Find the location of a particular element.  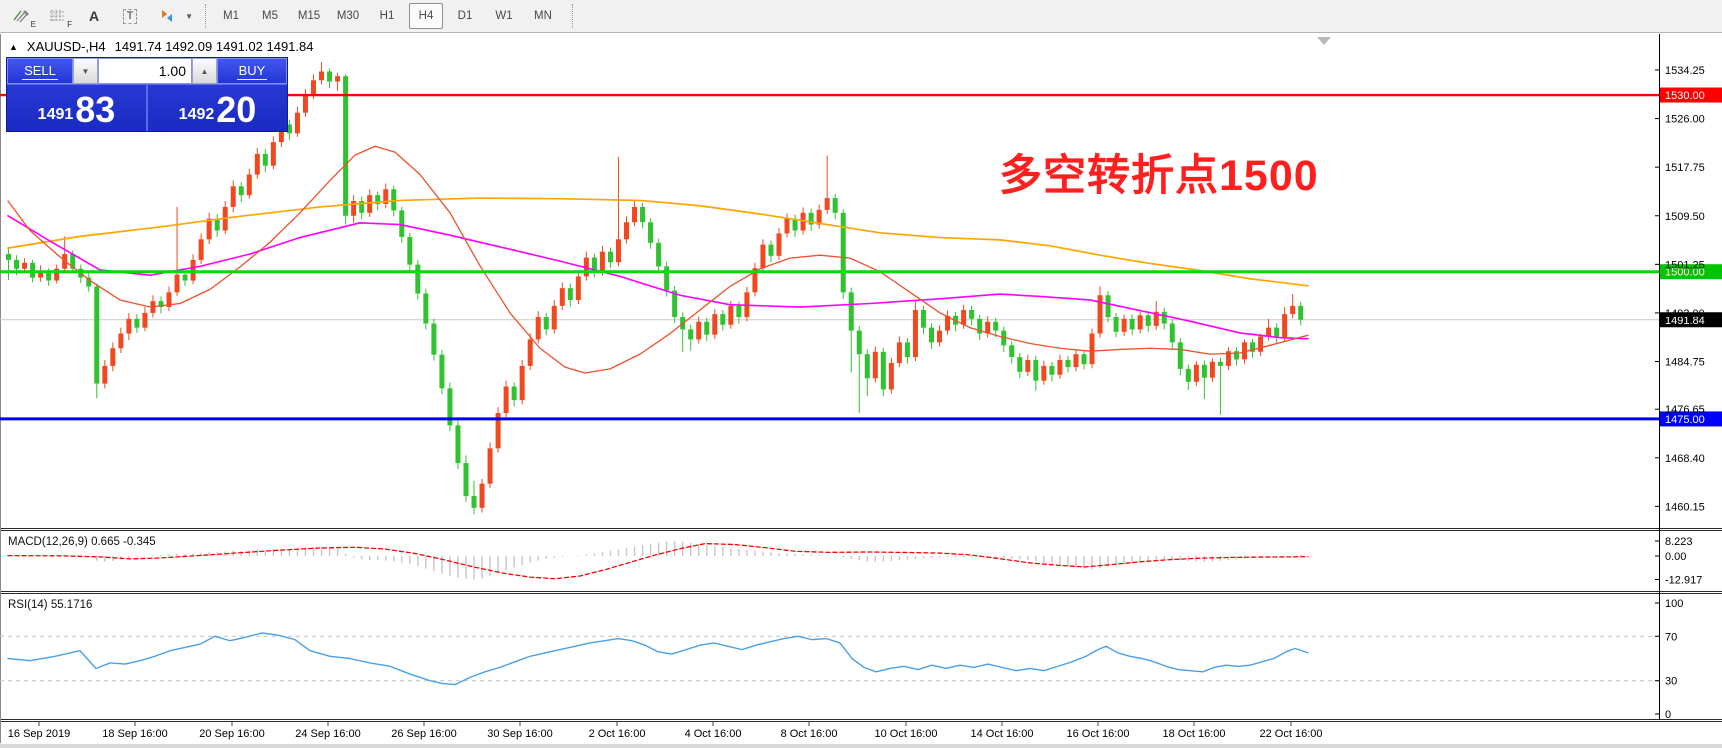

price-level-badge-label: 1475.00 is located at coordinates (1685, 420).